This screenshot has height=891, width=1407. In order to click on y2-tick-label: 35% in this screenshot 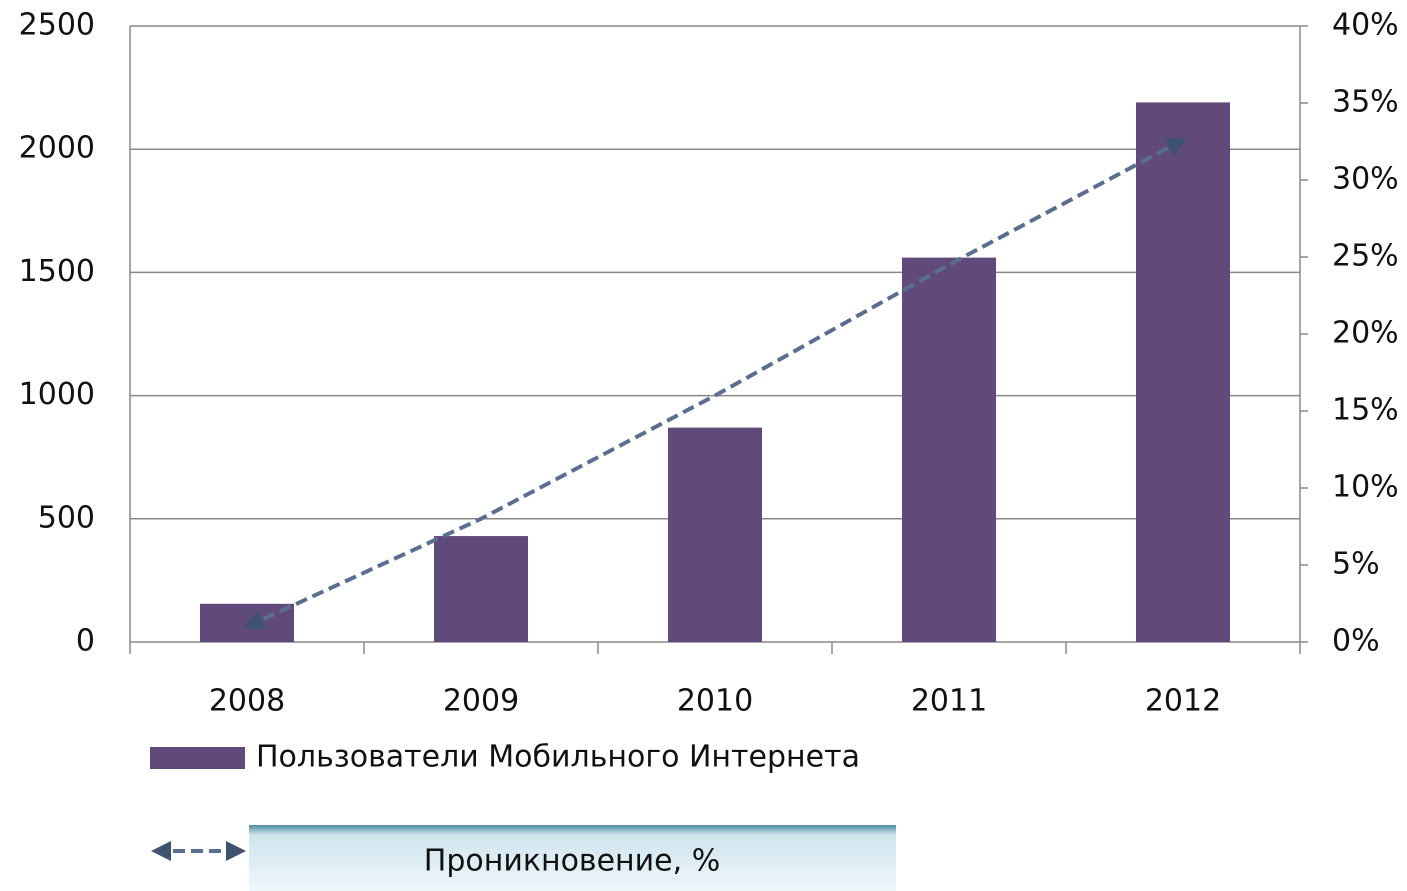, I will do `click(1365, 102)`.